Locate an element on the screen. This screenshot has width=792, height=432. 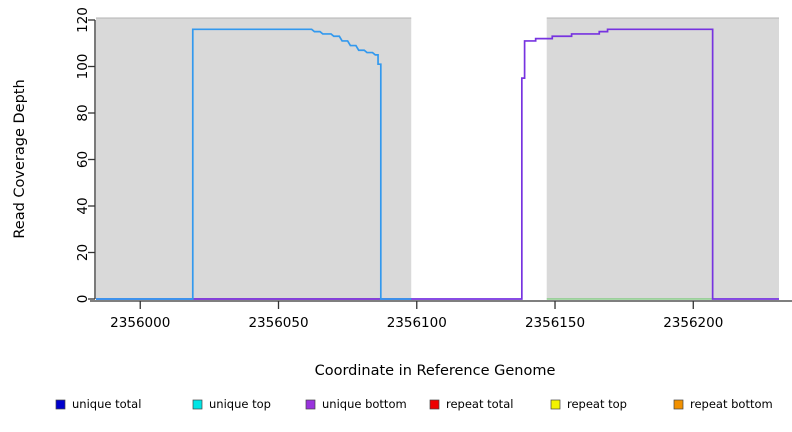
y-axis-ticks is located at coordinates (91, 159).